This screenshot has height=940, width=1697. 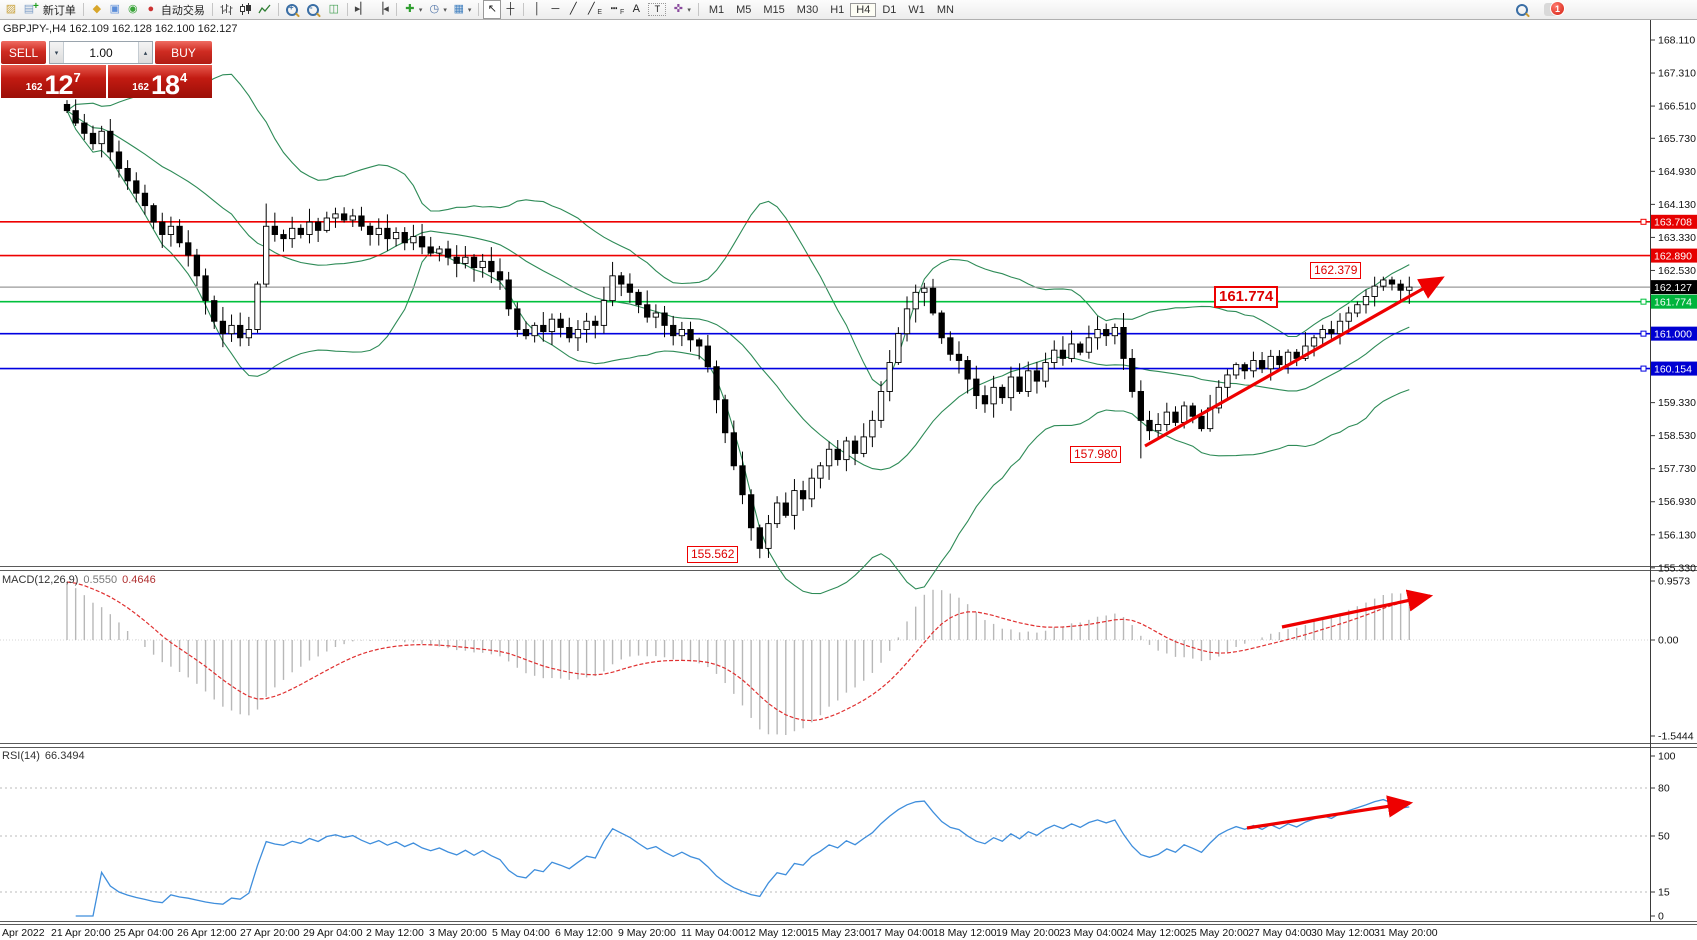 I want to click on zoom-out-button: -, so click(x=314, y=9).